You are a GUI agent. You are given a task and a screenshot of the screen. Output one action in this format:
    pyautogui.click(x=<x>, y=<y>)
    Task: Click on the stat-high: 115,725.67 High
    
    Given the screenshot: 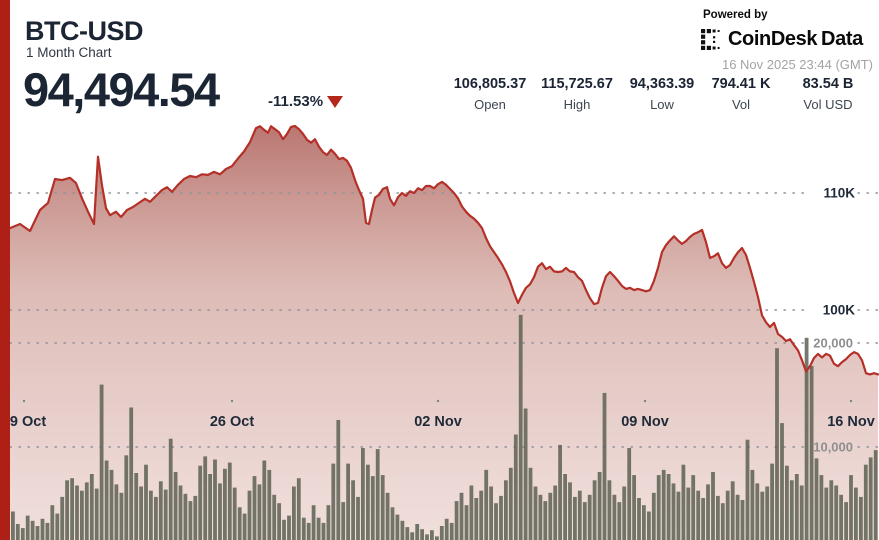 What is the action you would take?
    pyautogui.click(x=577, y=94)
    